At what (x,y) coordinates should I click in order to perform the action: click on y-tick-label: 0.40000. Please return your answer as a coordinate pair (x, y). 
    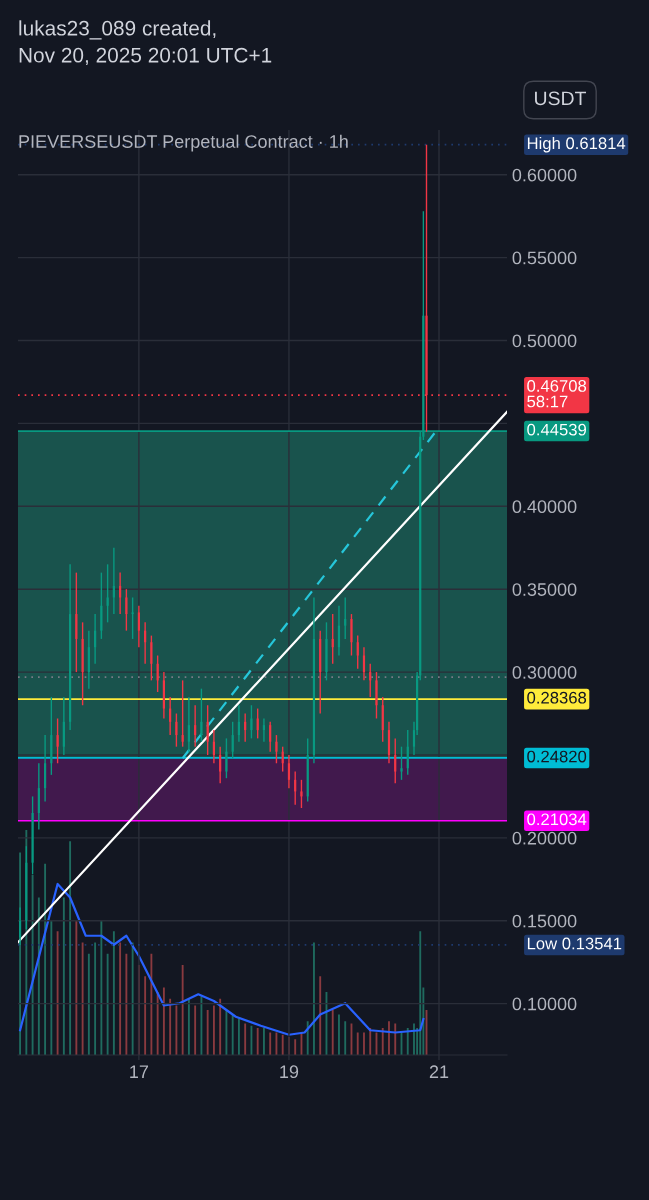
    Looking at the image, I should click on (544, 507).